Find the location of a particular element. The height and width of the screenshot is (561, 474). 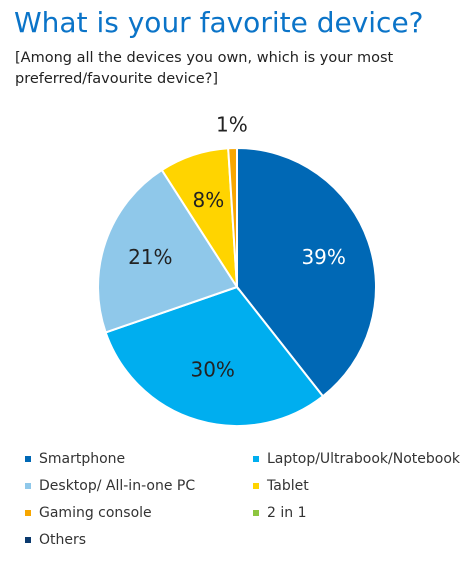

pie-slice-desktop is located at coordinates (168, 251).